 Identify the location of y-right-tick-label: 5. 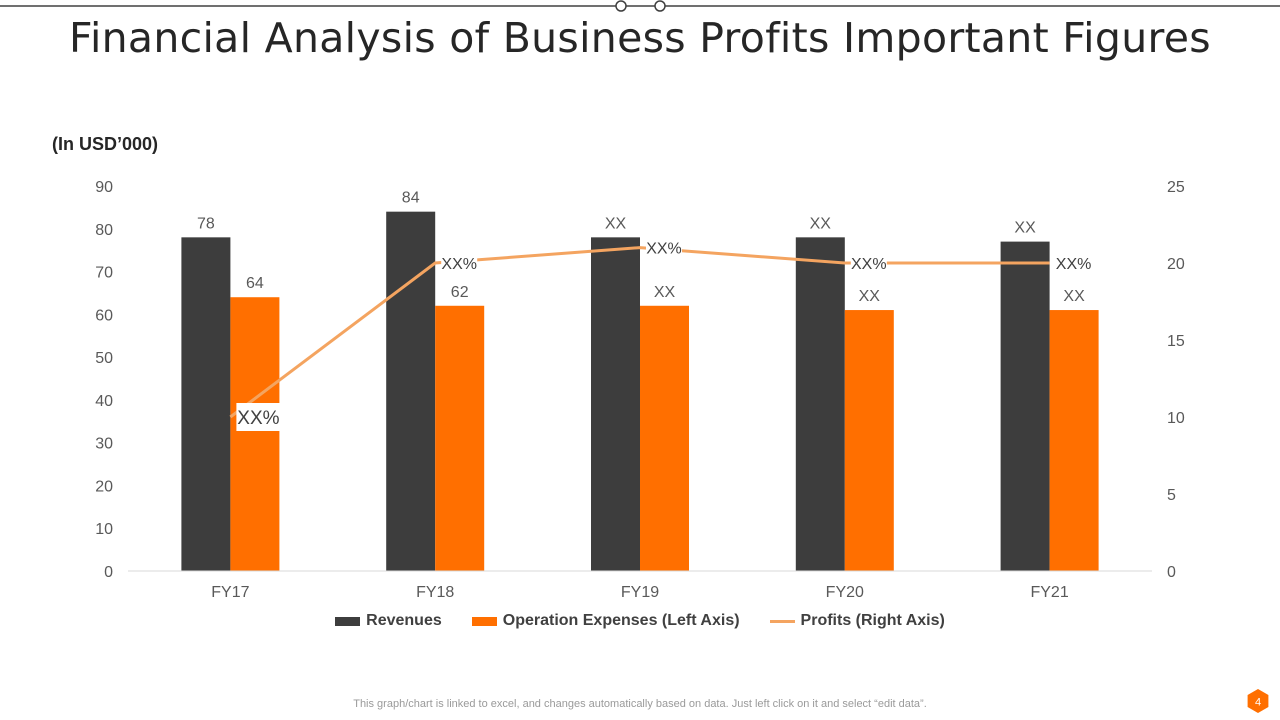
(1171, 495).